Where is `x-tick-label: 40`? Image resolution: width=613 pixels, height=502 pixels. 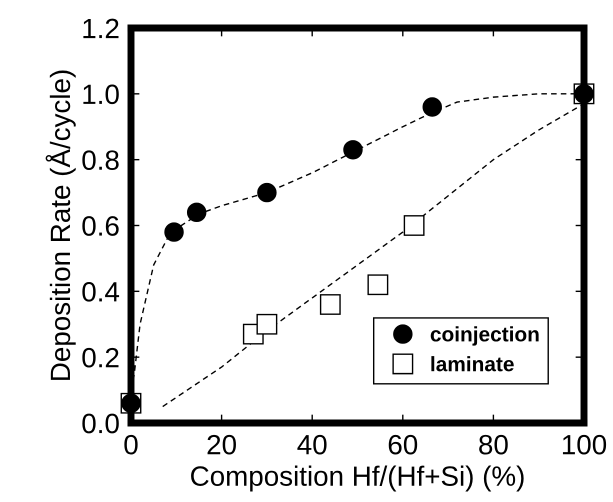 x-tick-label: 40 is located at coordinates (312, 444).